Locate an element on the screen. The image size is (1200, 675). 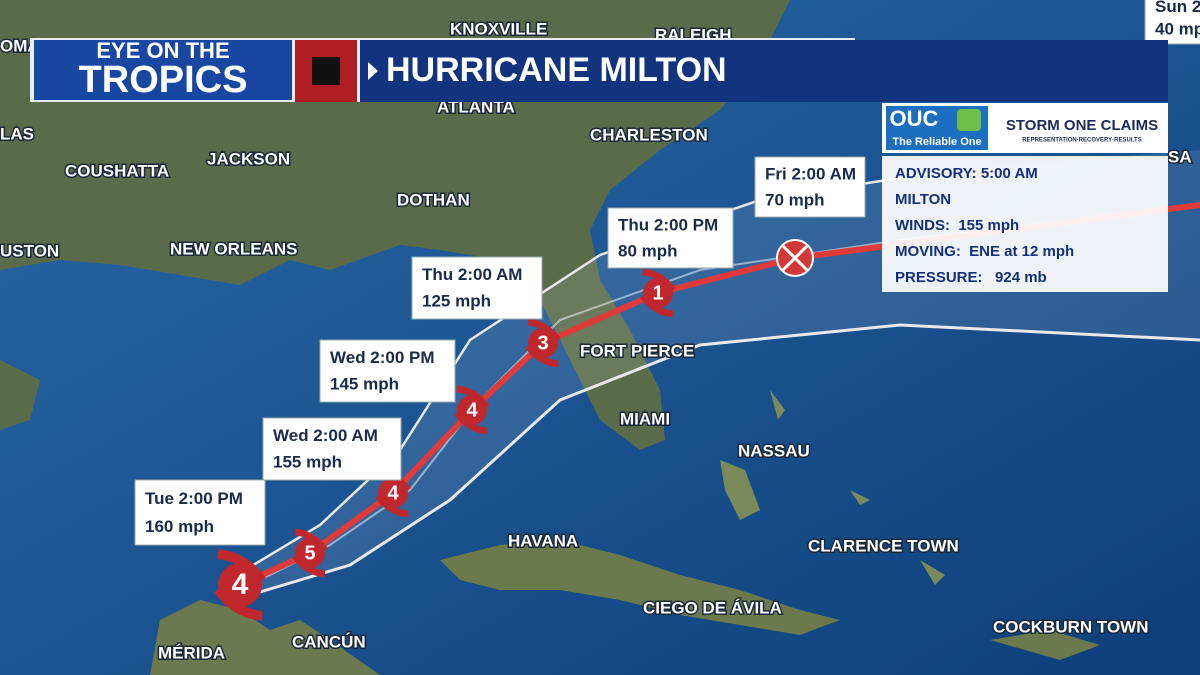
land-yucatan is located at coordinates (265, 637).